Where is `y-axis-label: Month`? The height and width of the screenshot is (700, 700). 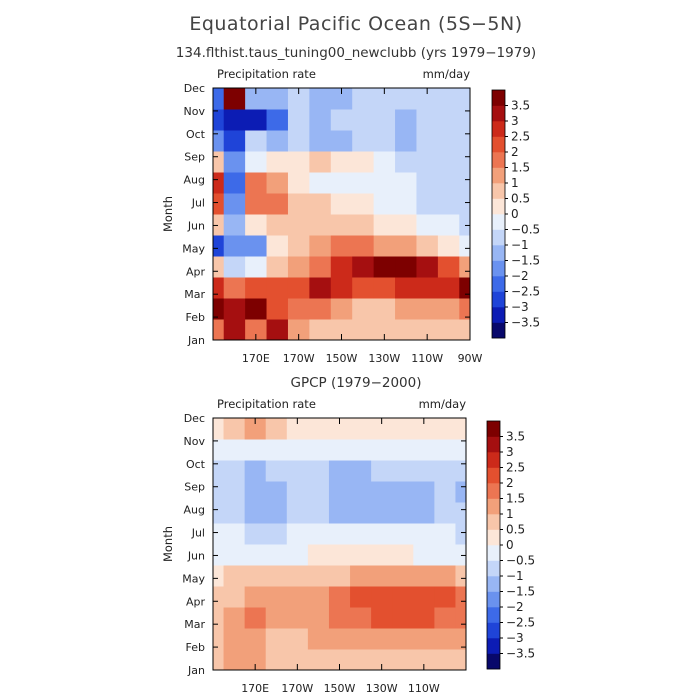 y-axis-label: Month is located at coordinates (168, 544).